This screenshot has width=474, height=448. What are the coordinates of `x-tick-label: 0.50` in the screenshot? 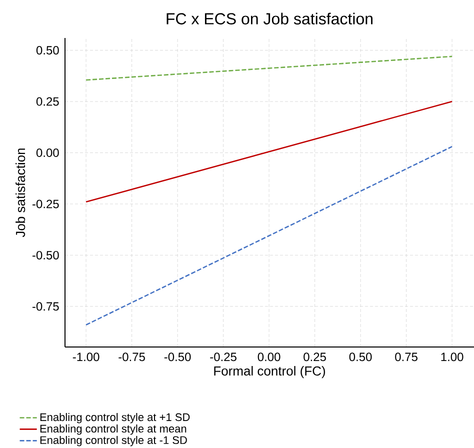 It's located at (360, 357).